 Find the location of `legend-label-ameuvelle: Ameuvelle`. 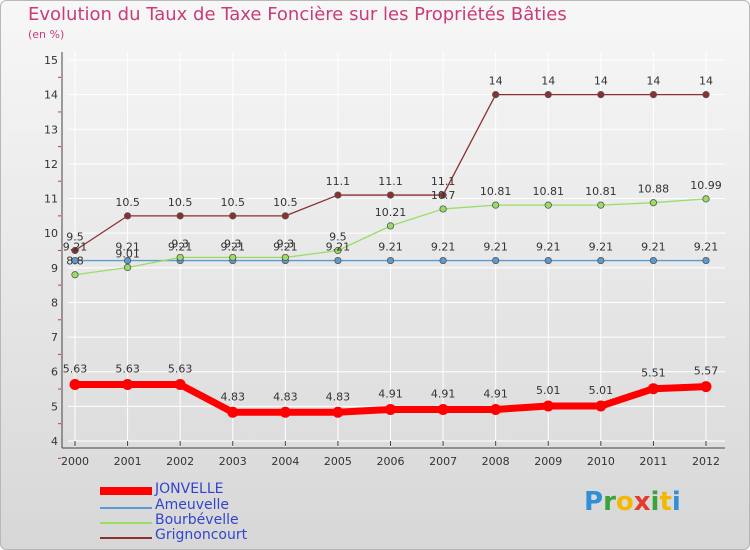

legend-label-ameuvelle: Ameuvelle is located at coordinates (192, 505).